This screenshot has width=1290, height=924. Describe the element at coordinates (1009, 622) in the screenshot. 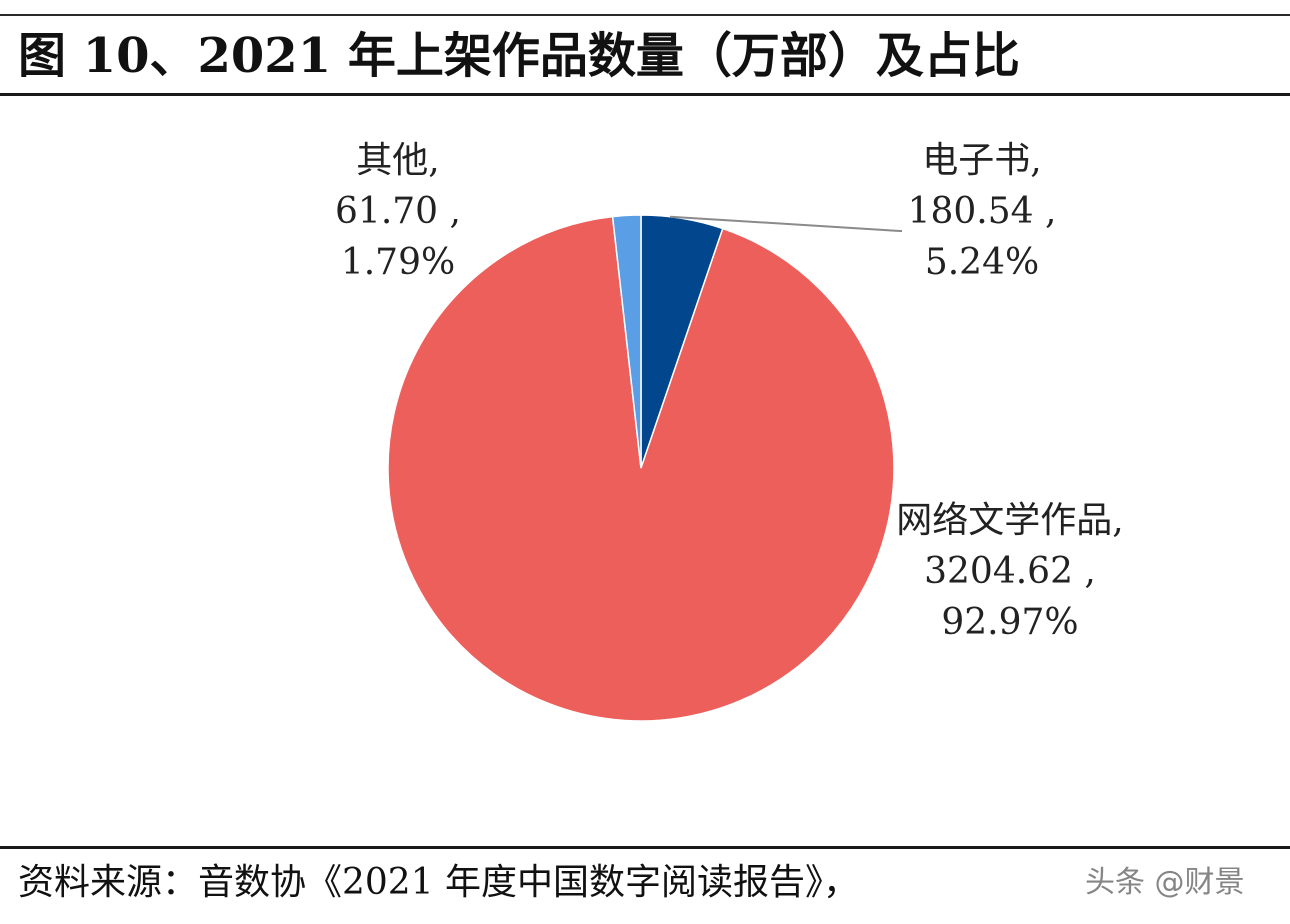

I see `slice-label-percent-1: 92.97%` at that location.